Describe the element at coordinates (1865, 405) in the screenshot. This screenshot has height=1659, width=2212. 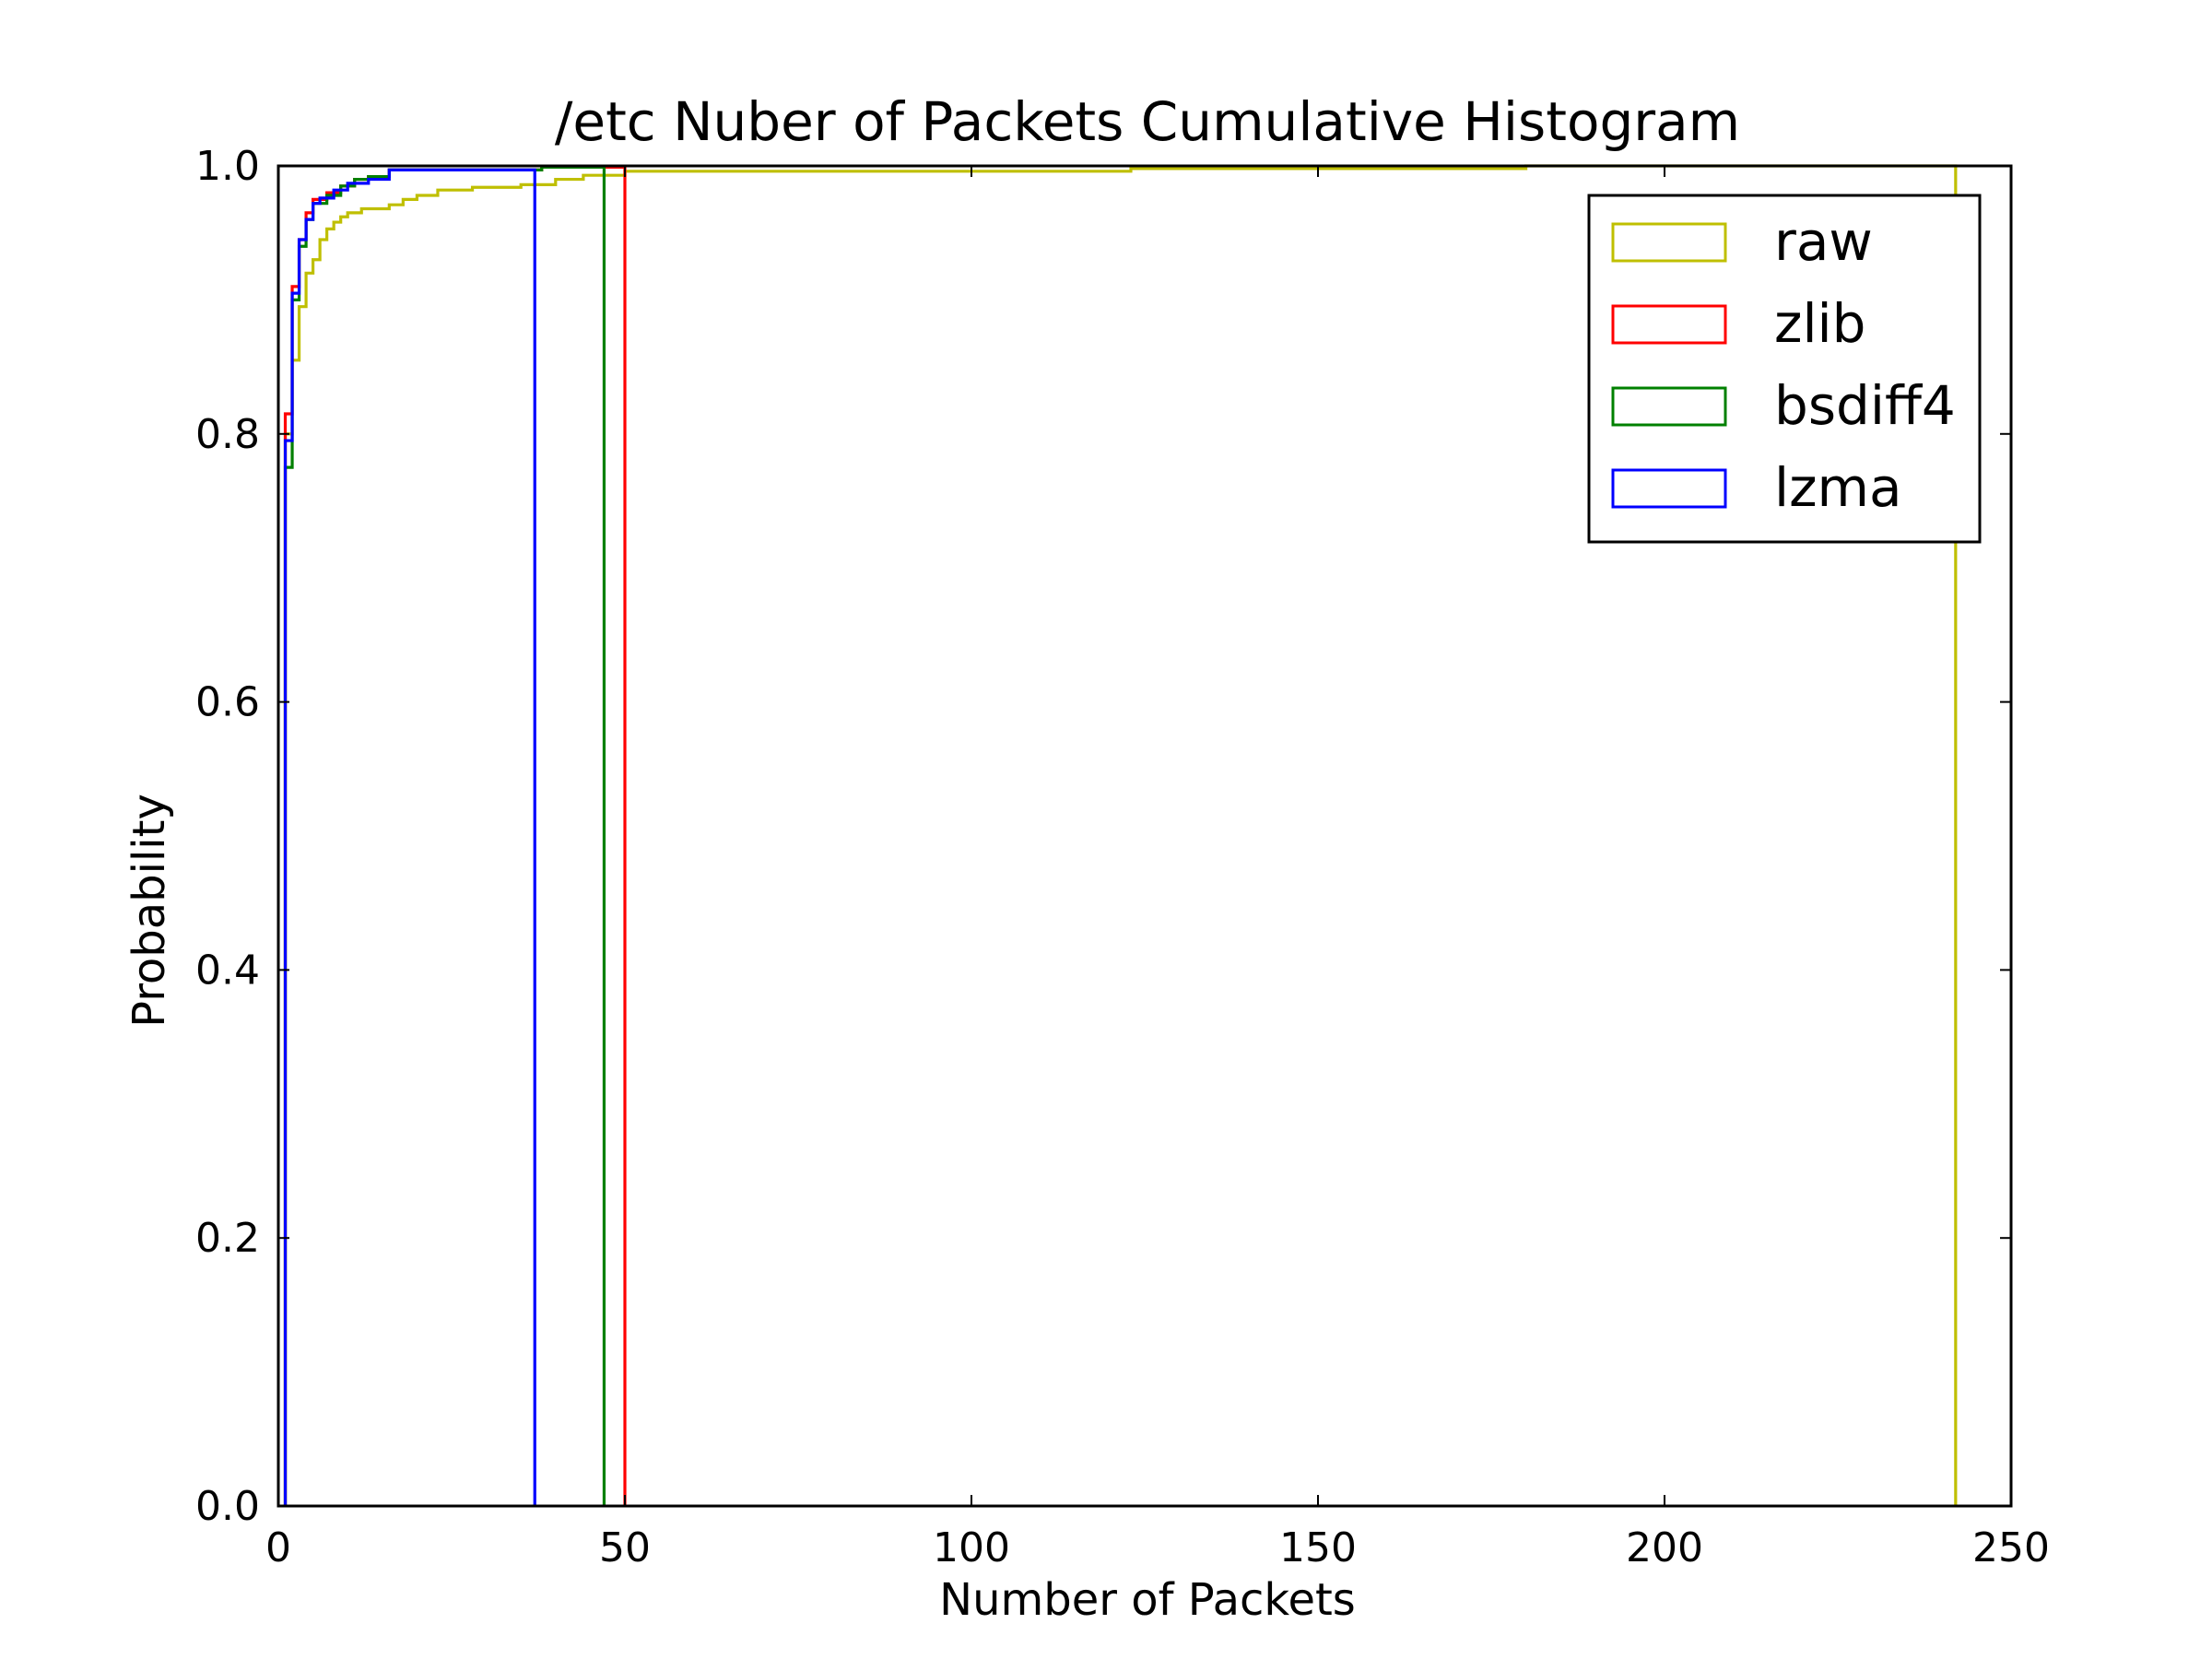
I see `legend-label-bsdiff4: bsdiff4` at that location.